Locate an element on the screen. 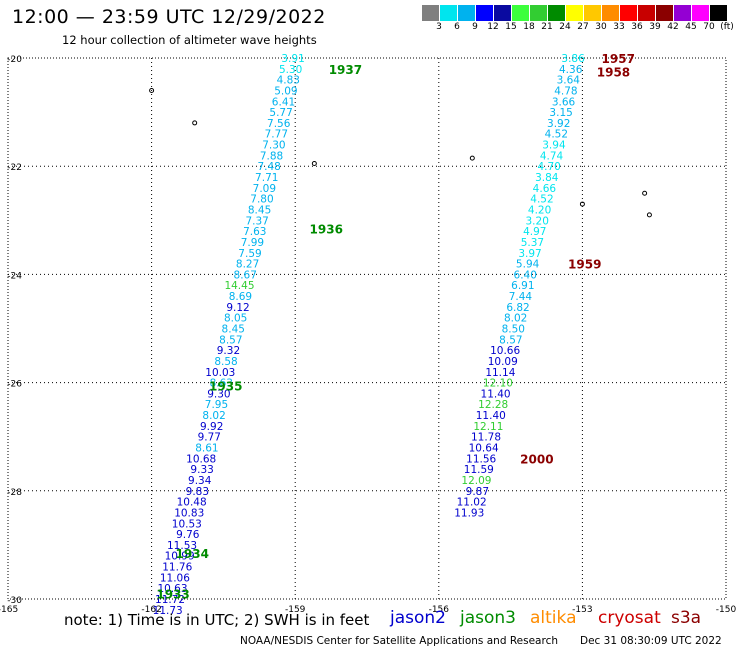 This screenshot has width=740, height=650. pass-time-label: 1958 is located at coordinates (613, 73).